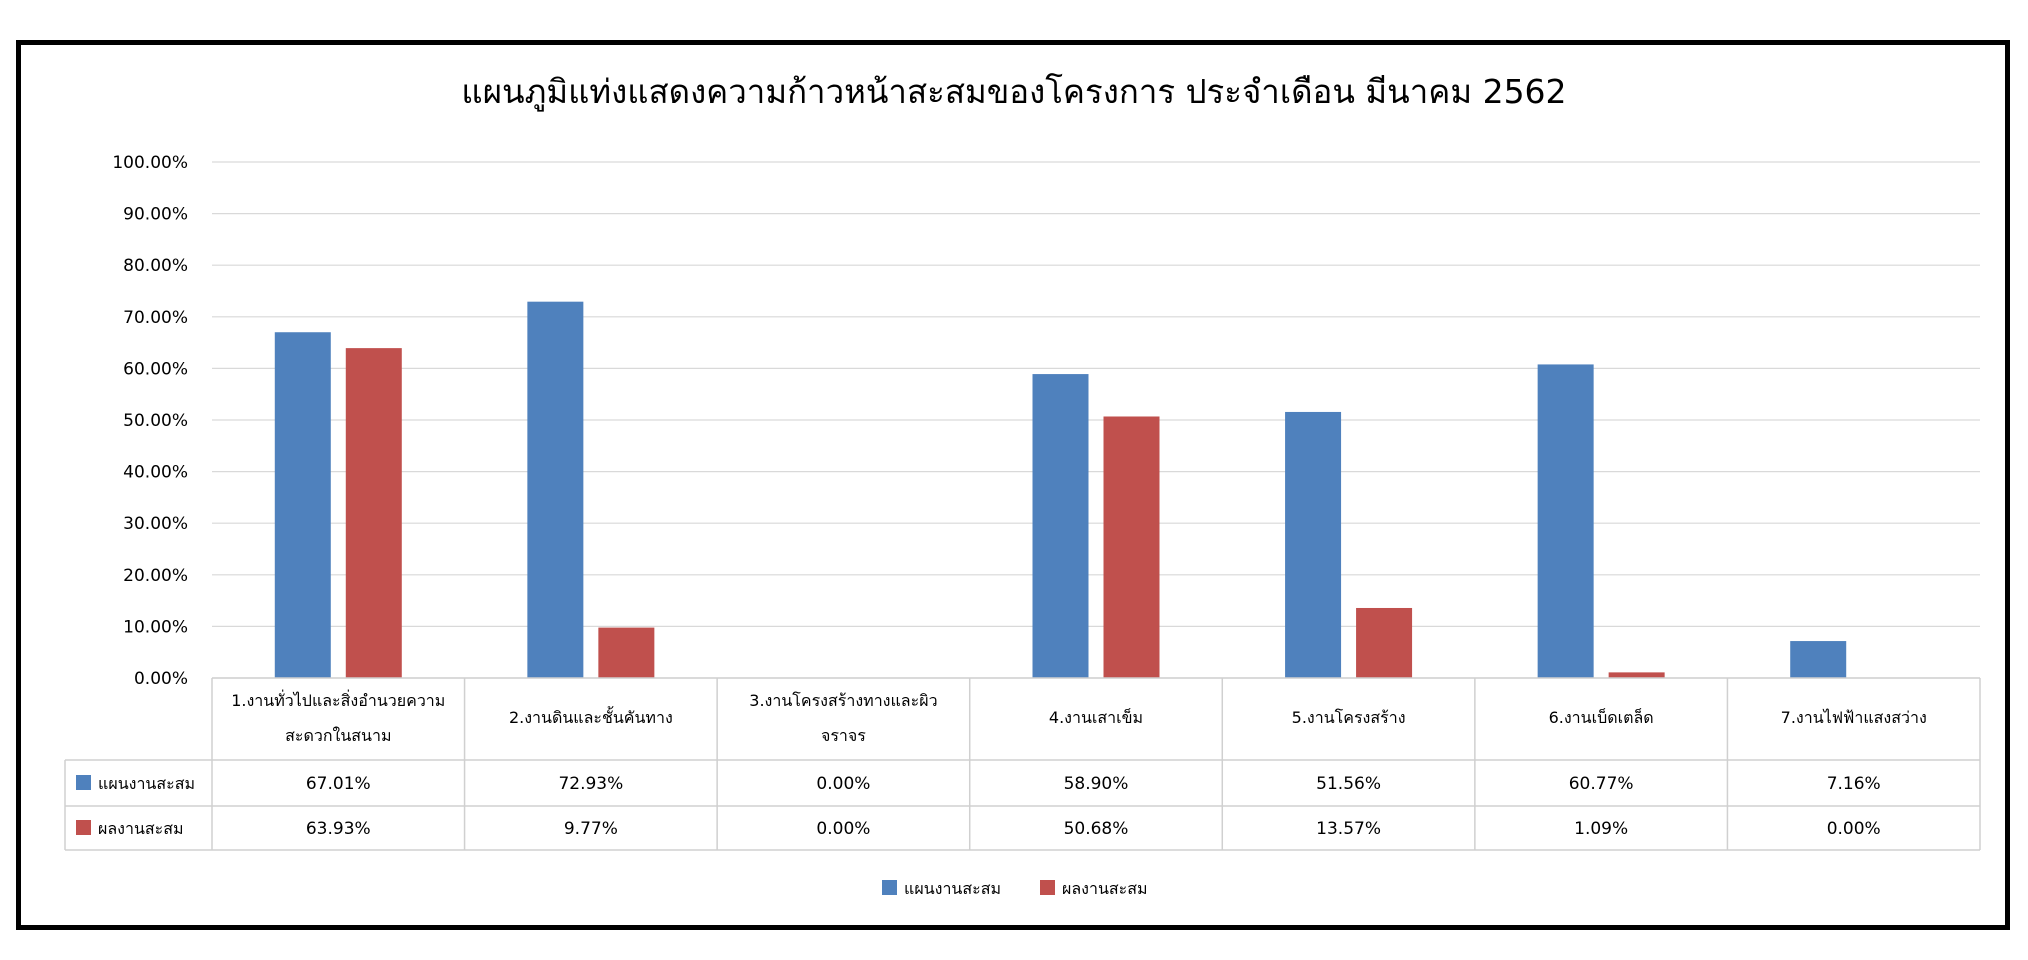 This screenshot has width=2028, height=960. Describe the element at coordinates (338, 829) in the screenshot. I see `data-label: 63.93%` at that location.